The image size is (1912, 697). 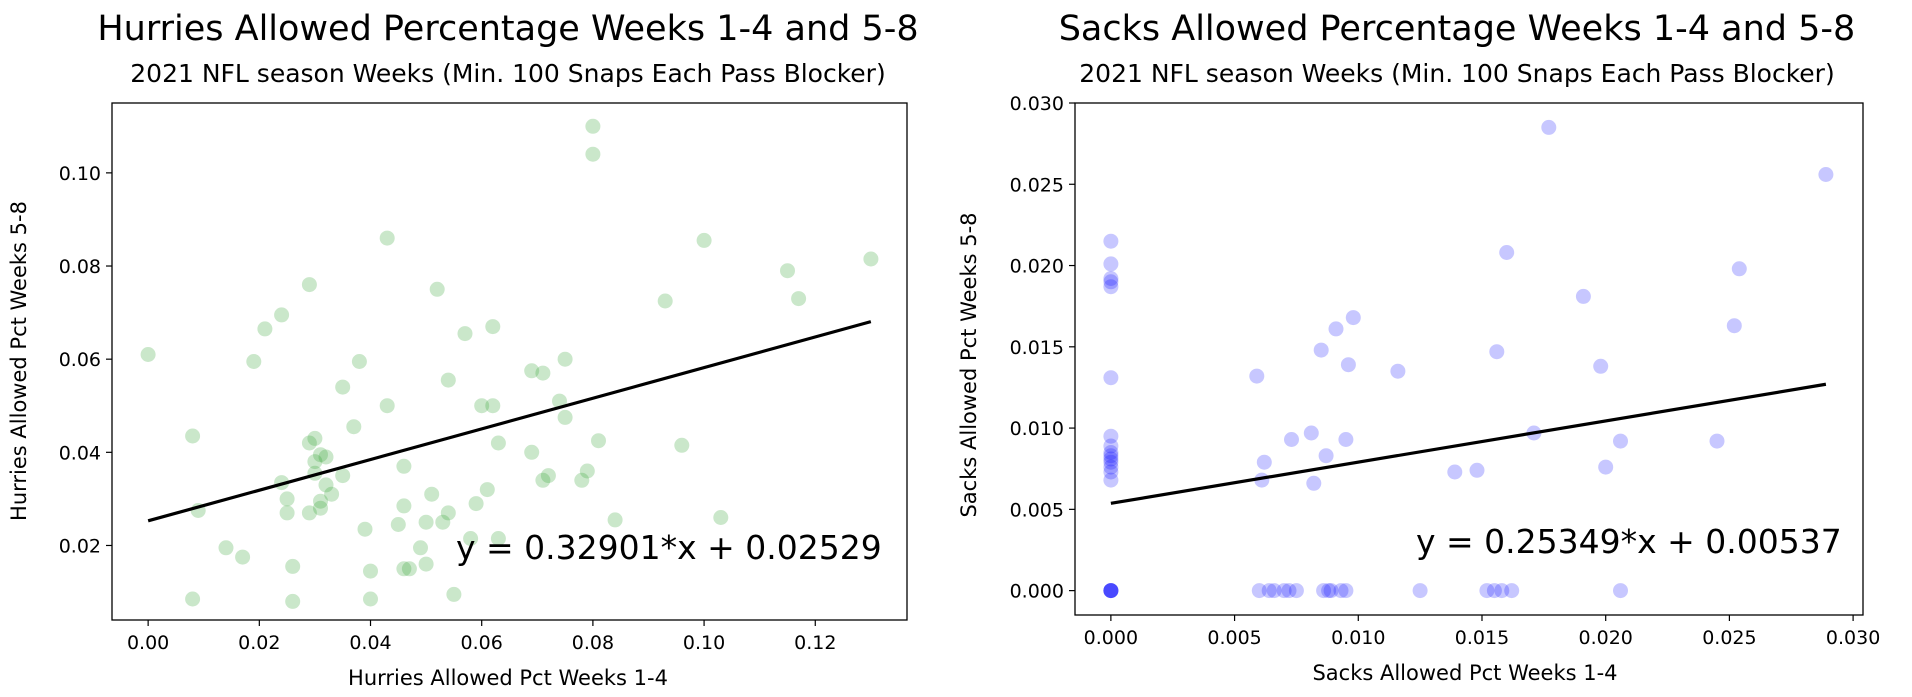 What do you see at coordinates (1111, 638) in the screenshot?
I see `x-tick-label: 0.000` at bounding box center [1111, 638].